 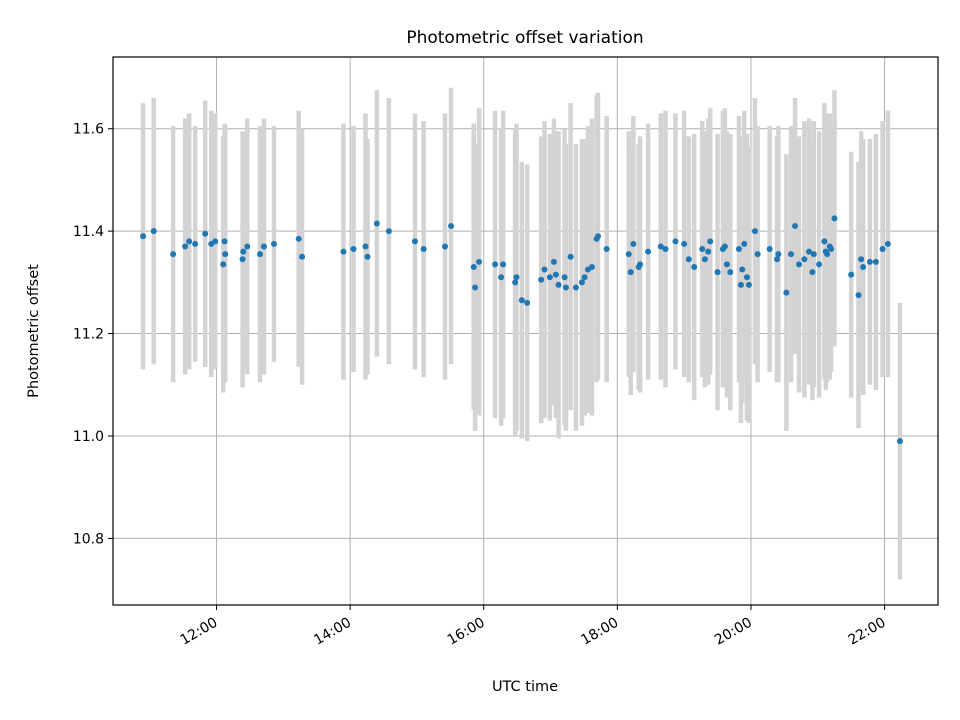 What do you see at coordinates (88, 437) in the screenshot?
I see `y-tick-label: 11.0` at bounding box center [88, 437].